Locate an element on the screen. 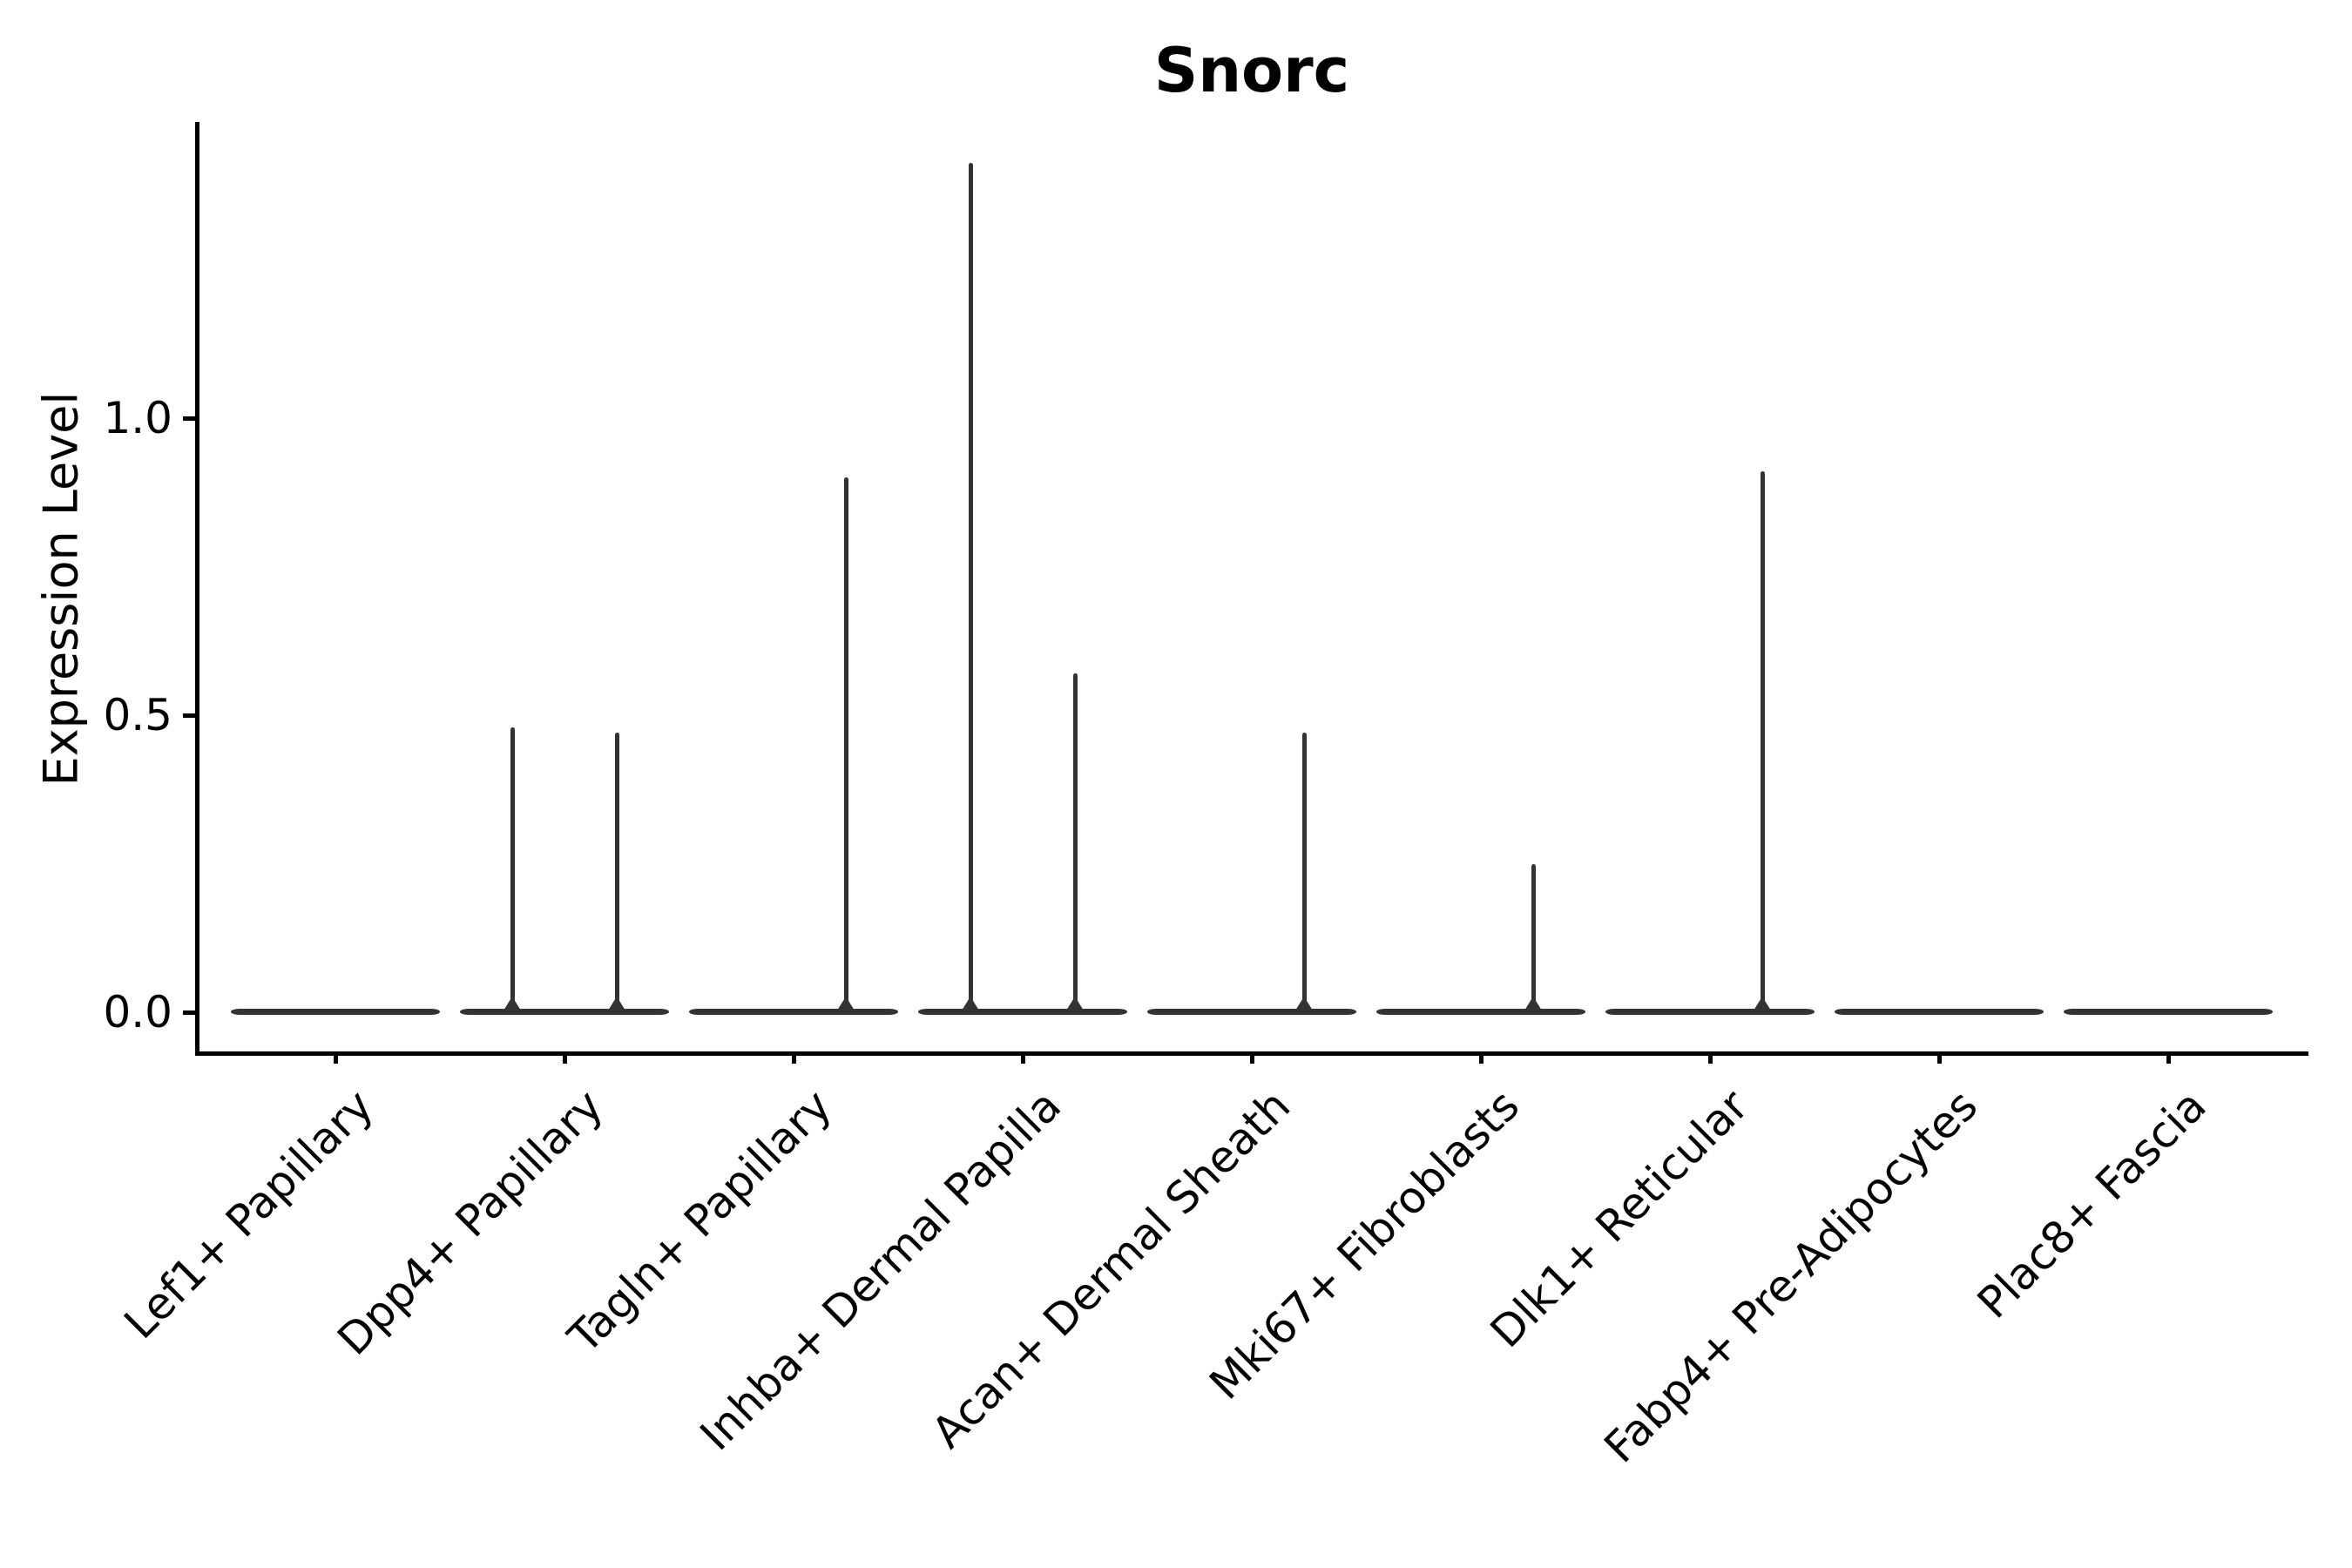 This screenshot has height=1568, width=2352. plot-title: Snorc is located at coordinates (1251, 70).